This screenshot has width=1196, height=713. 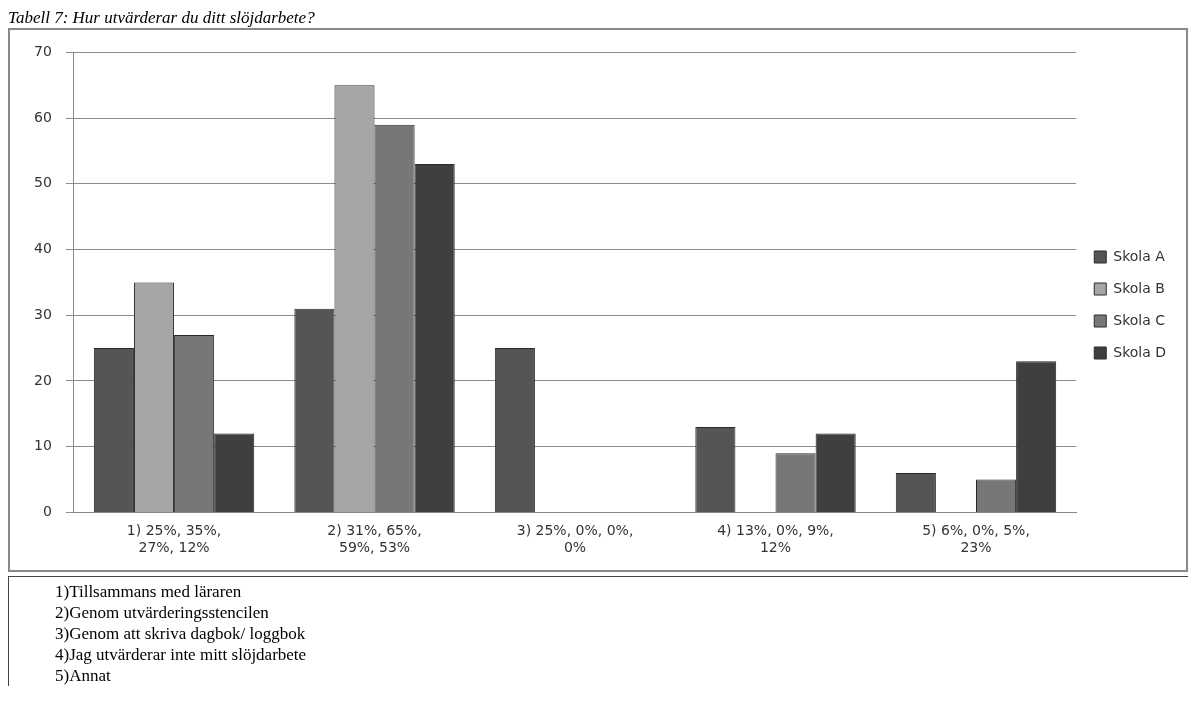 I want to click on y-tick-label: 20, so click(x=42, y=379).